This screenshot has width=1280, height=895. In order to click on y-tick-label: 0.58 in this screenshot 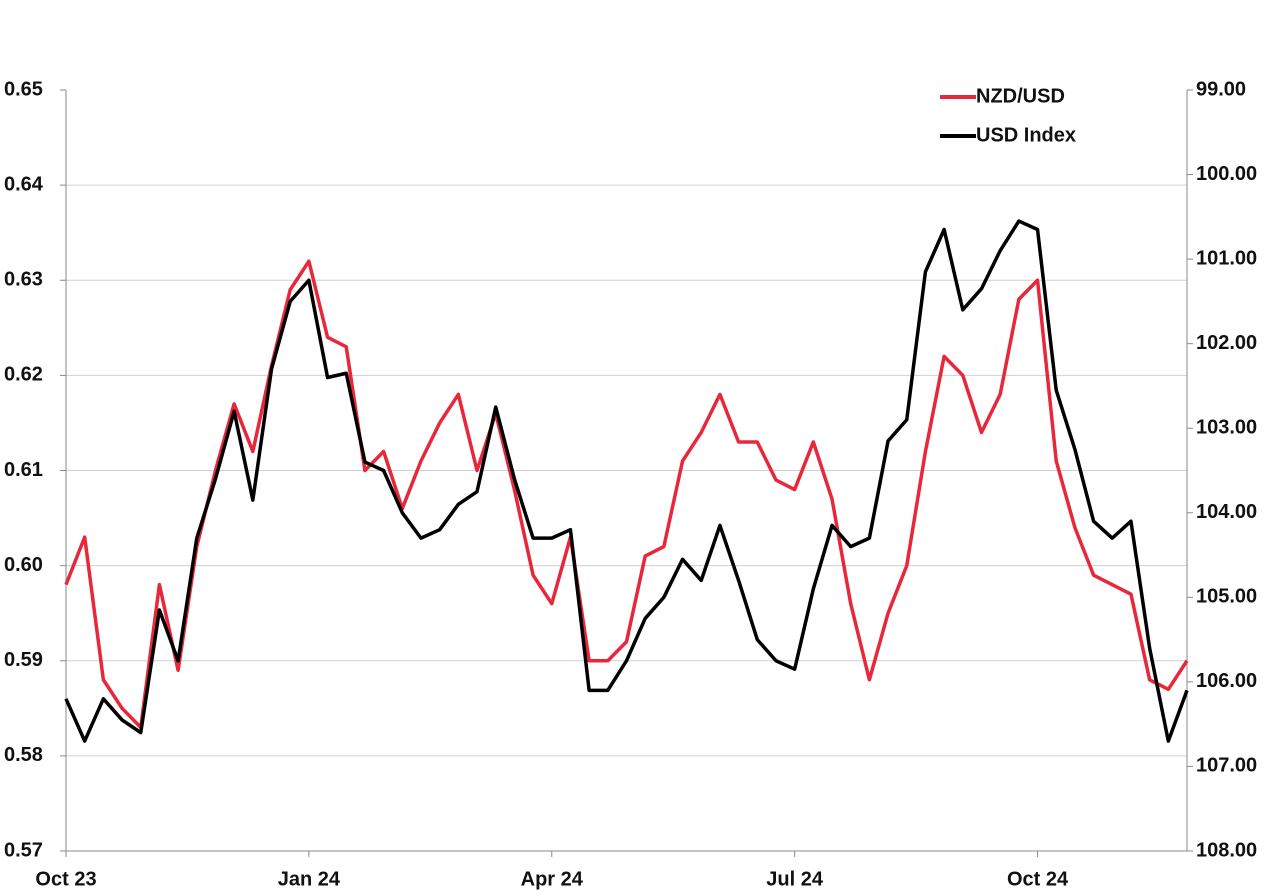, I will do `click(23, 755)`.